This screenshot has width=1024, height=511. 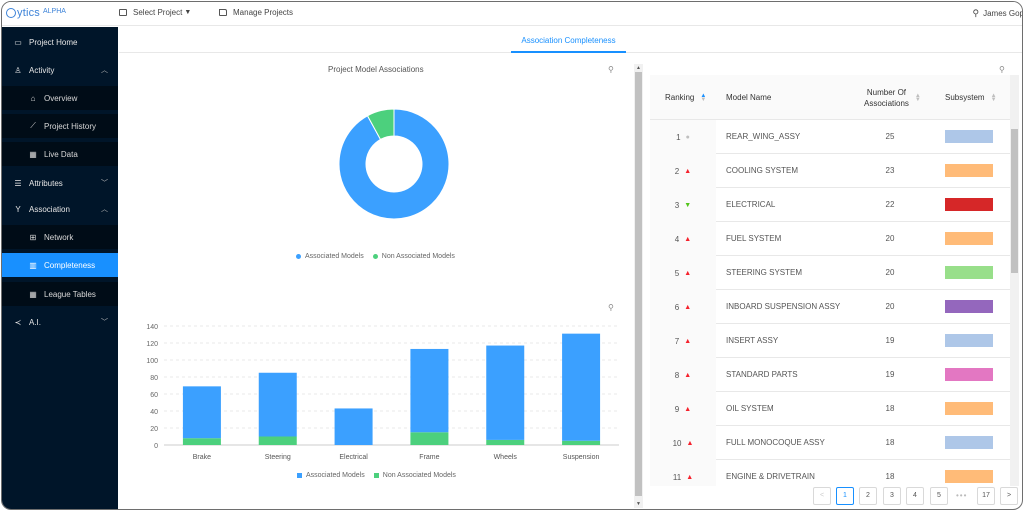 What do you see at coordinates (868, 496) in the screenshot?
I see `pagination-page-2: 2` at bounding box center [868, 496].